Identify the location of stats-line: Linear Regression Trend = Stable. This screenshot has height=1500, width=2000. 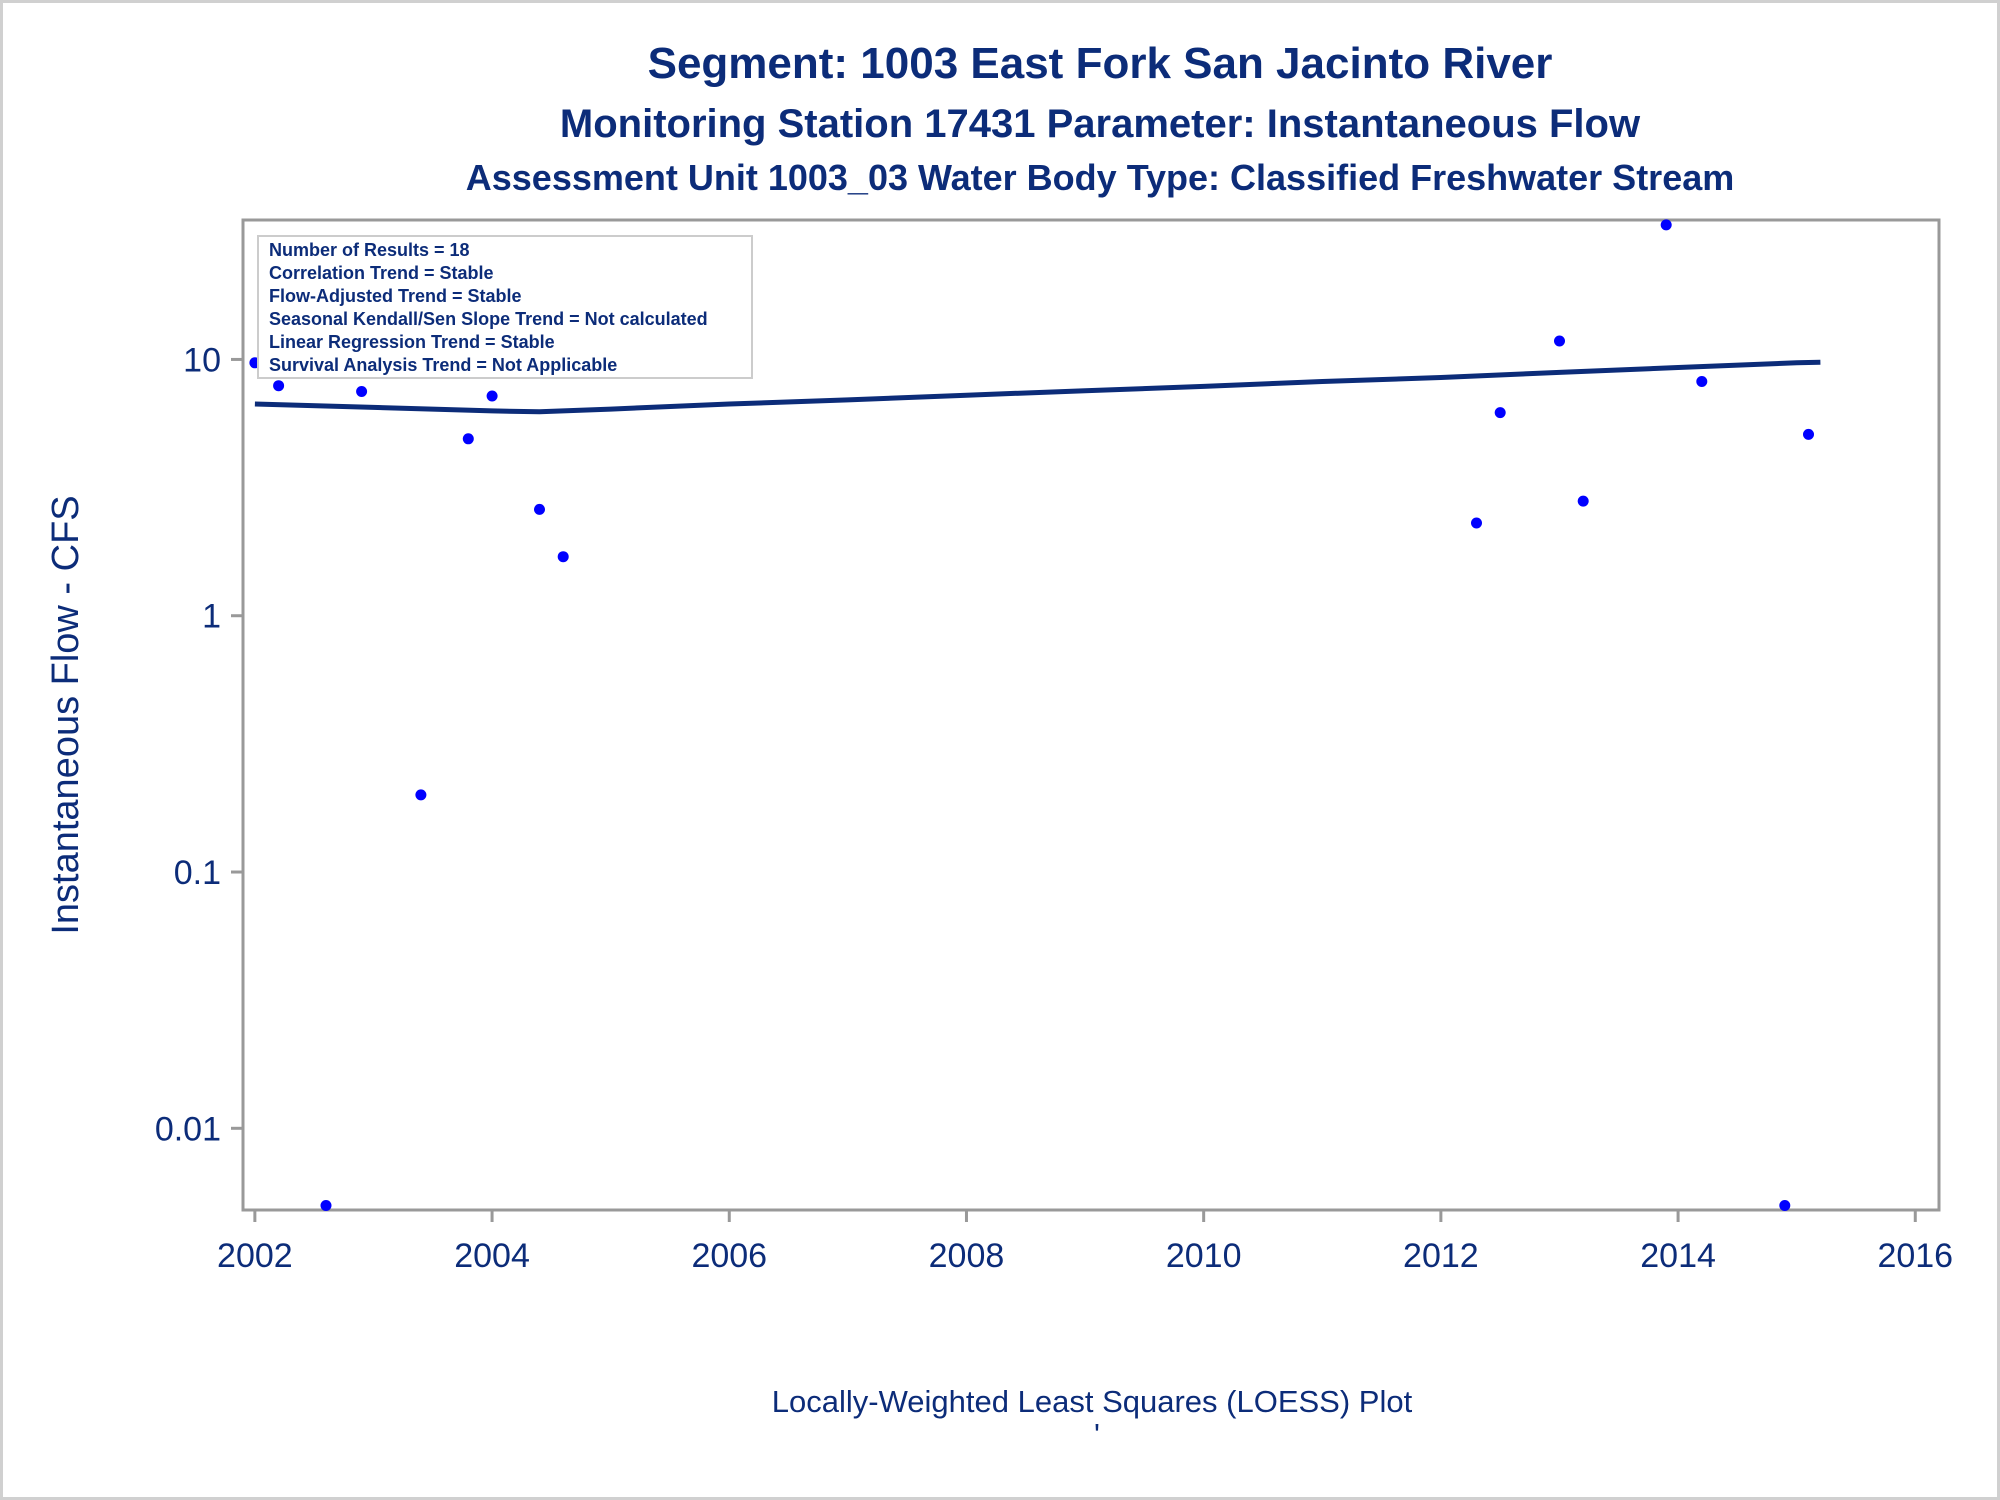
(412, 342).